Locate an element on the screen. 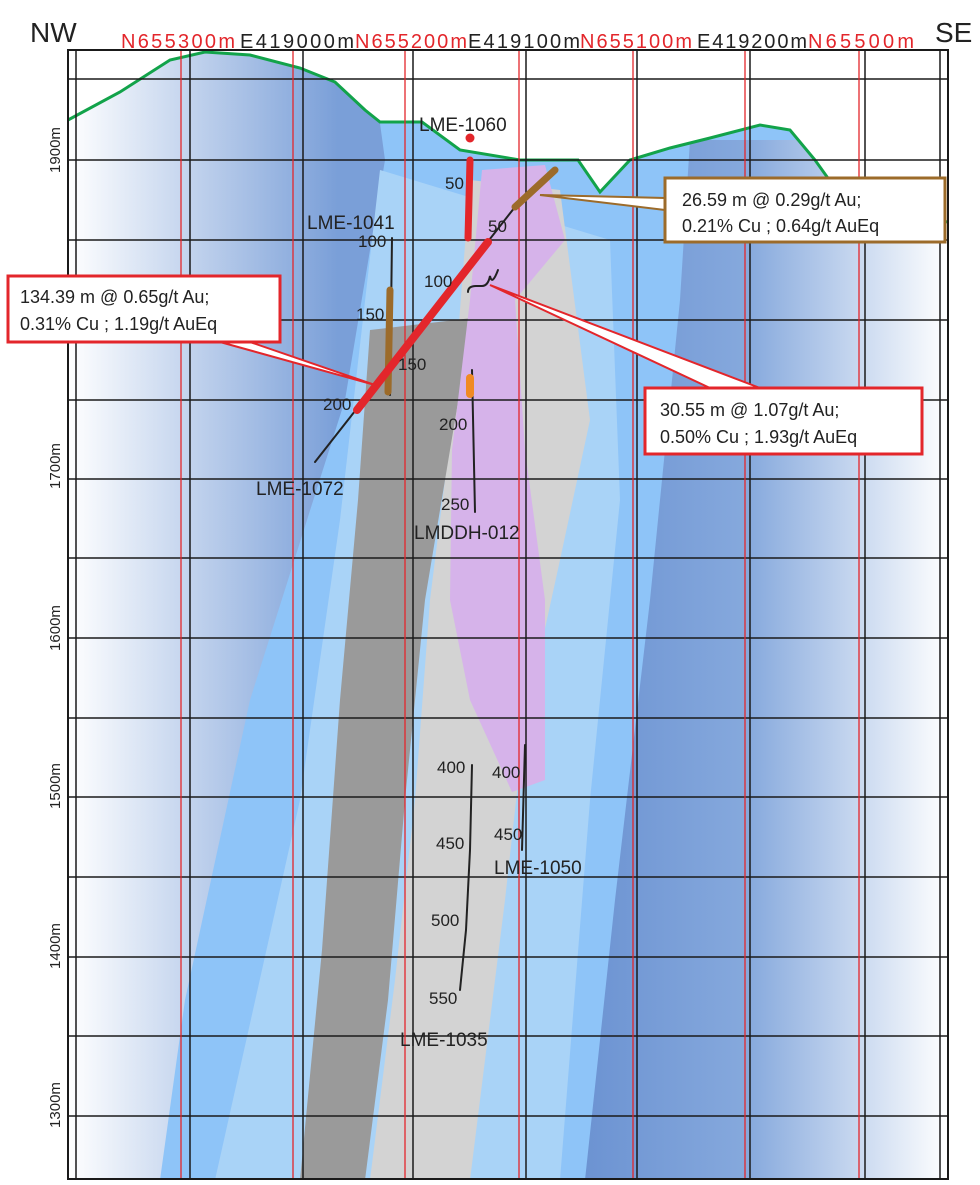 This screenshot has height=1185, width=980. hole-name: LME-1060 is located at coordinates (463, 125).